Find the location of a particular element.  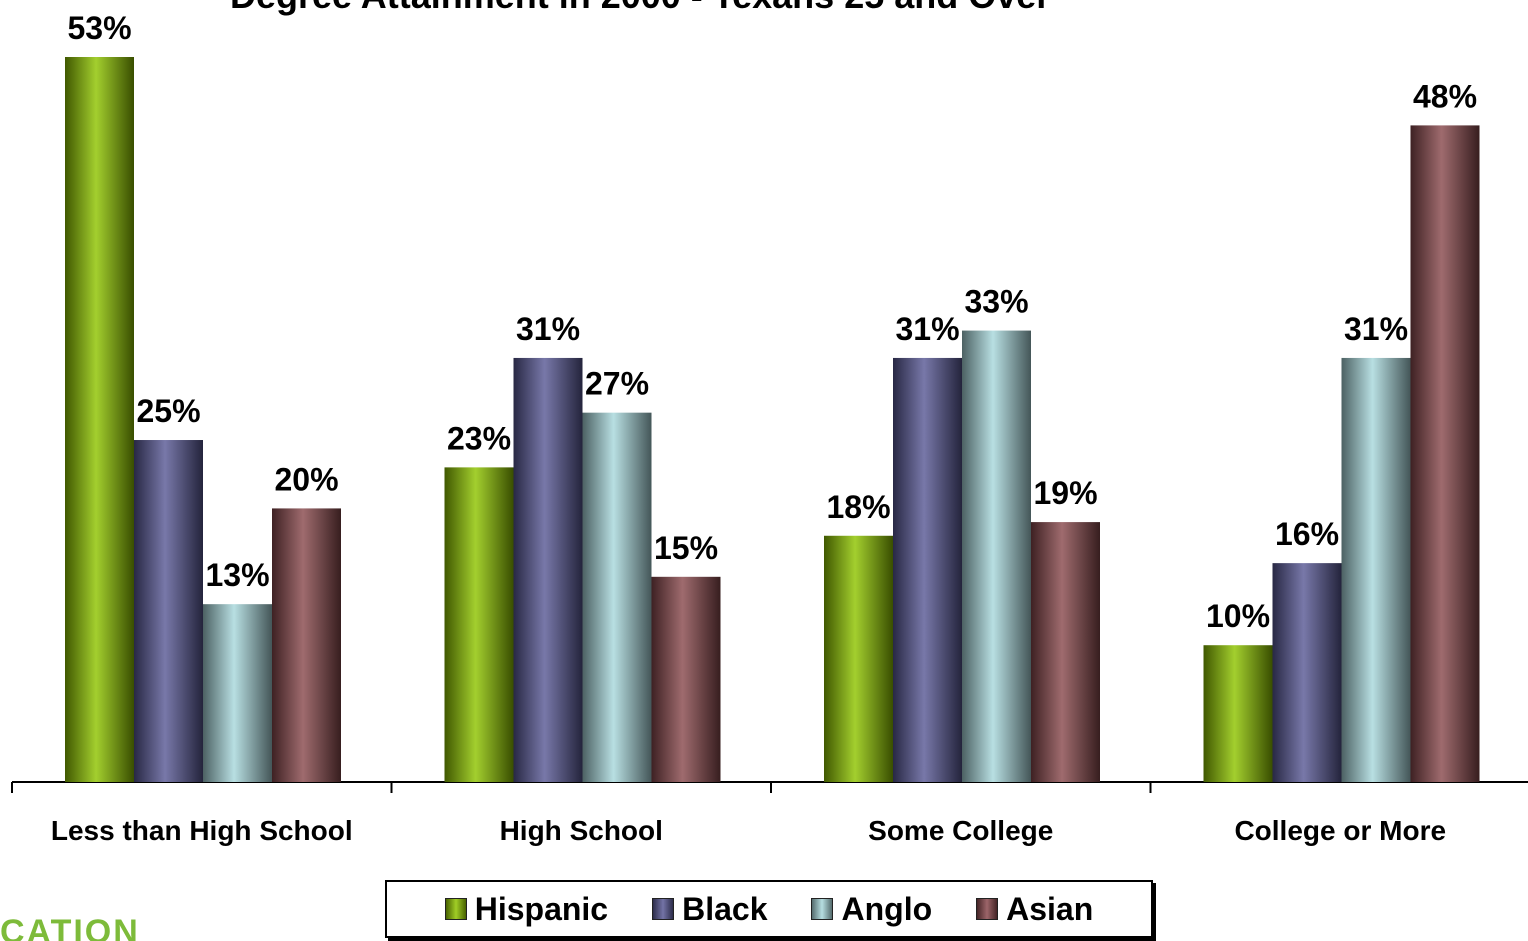

data-label: 15% is located at coordinates (686, 548).